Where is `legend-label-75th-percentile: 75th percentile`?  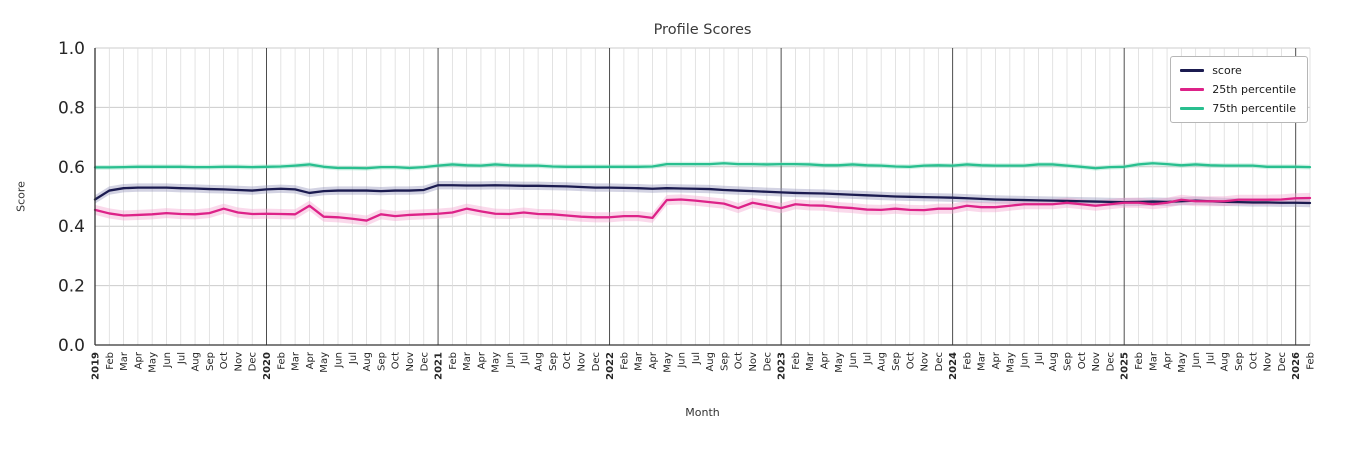
legend-label-75th-percentile: 75th percentile is located at coordinates (1254, 108).